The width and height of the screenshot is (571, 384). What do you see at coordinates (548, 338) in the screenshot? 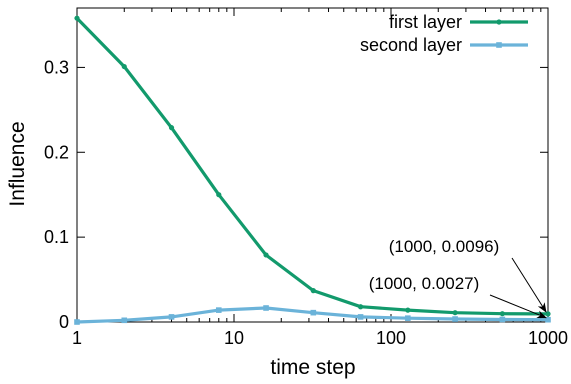
I see `x-tick-label: 1000` at bounding box center [548, 338].